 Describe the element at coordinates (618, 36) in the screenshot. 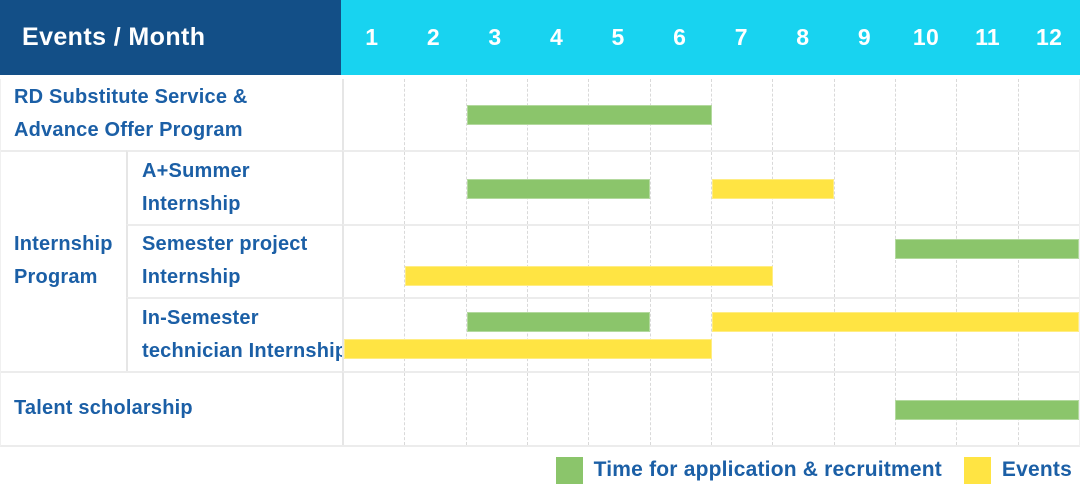

I see `month-header-5: 5` at that location.